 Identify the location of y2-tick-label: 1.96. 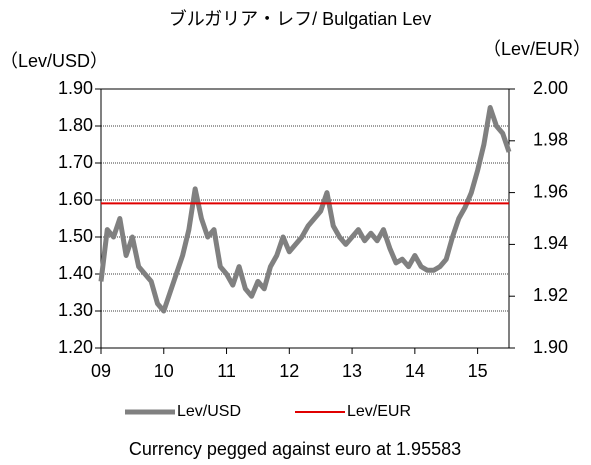
(550, 191).